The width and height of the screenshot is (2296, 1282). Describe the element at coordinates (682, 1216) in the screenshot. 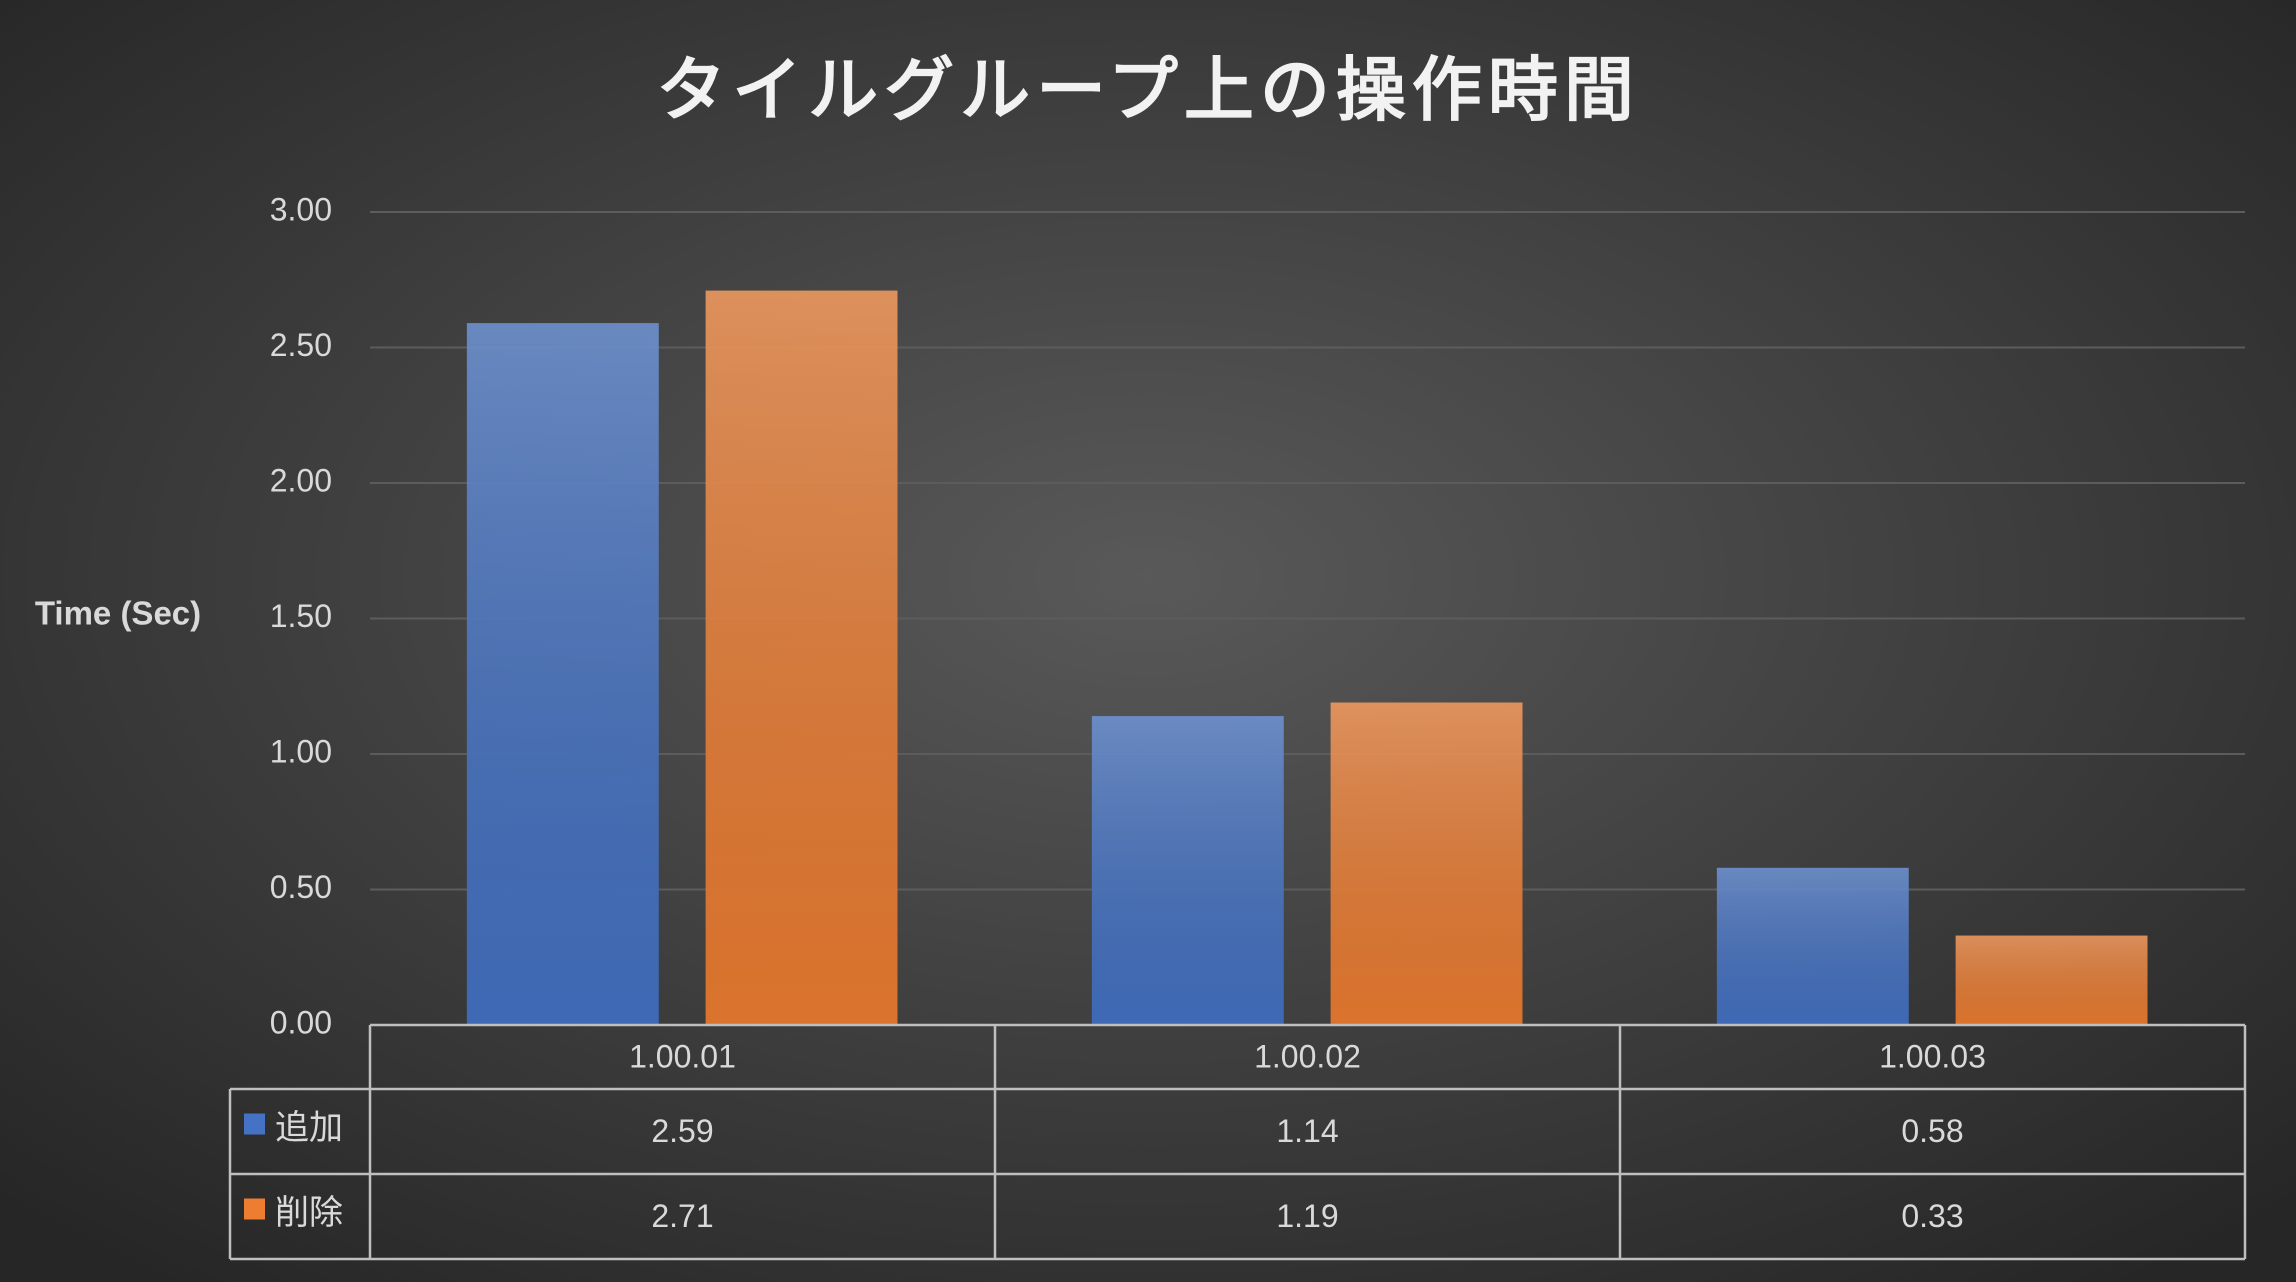

I see `table-value: 2.71` at that location.